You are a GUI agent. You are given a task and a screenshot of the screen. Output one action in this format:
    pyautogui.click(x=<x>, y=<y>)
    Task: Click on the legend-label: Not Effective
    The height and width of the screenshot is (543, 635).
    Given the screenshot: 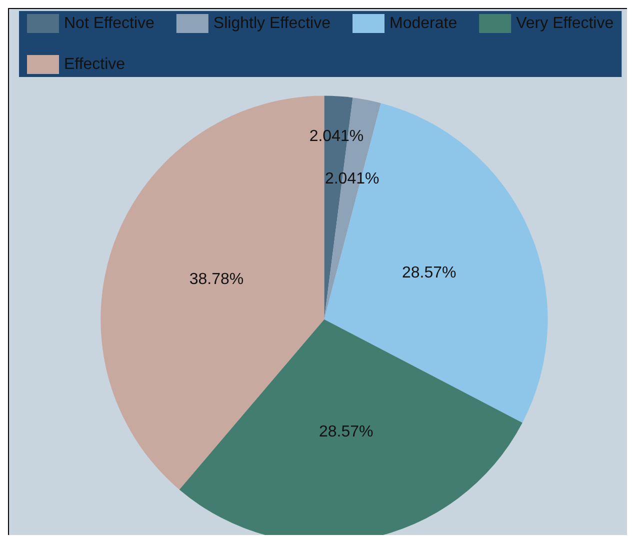 What is the action you would take?
    pyautogui.click(x=109, y=23)
    